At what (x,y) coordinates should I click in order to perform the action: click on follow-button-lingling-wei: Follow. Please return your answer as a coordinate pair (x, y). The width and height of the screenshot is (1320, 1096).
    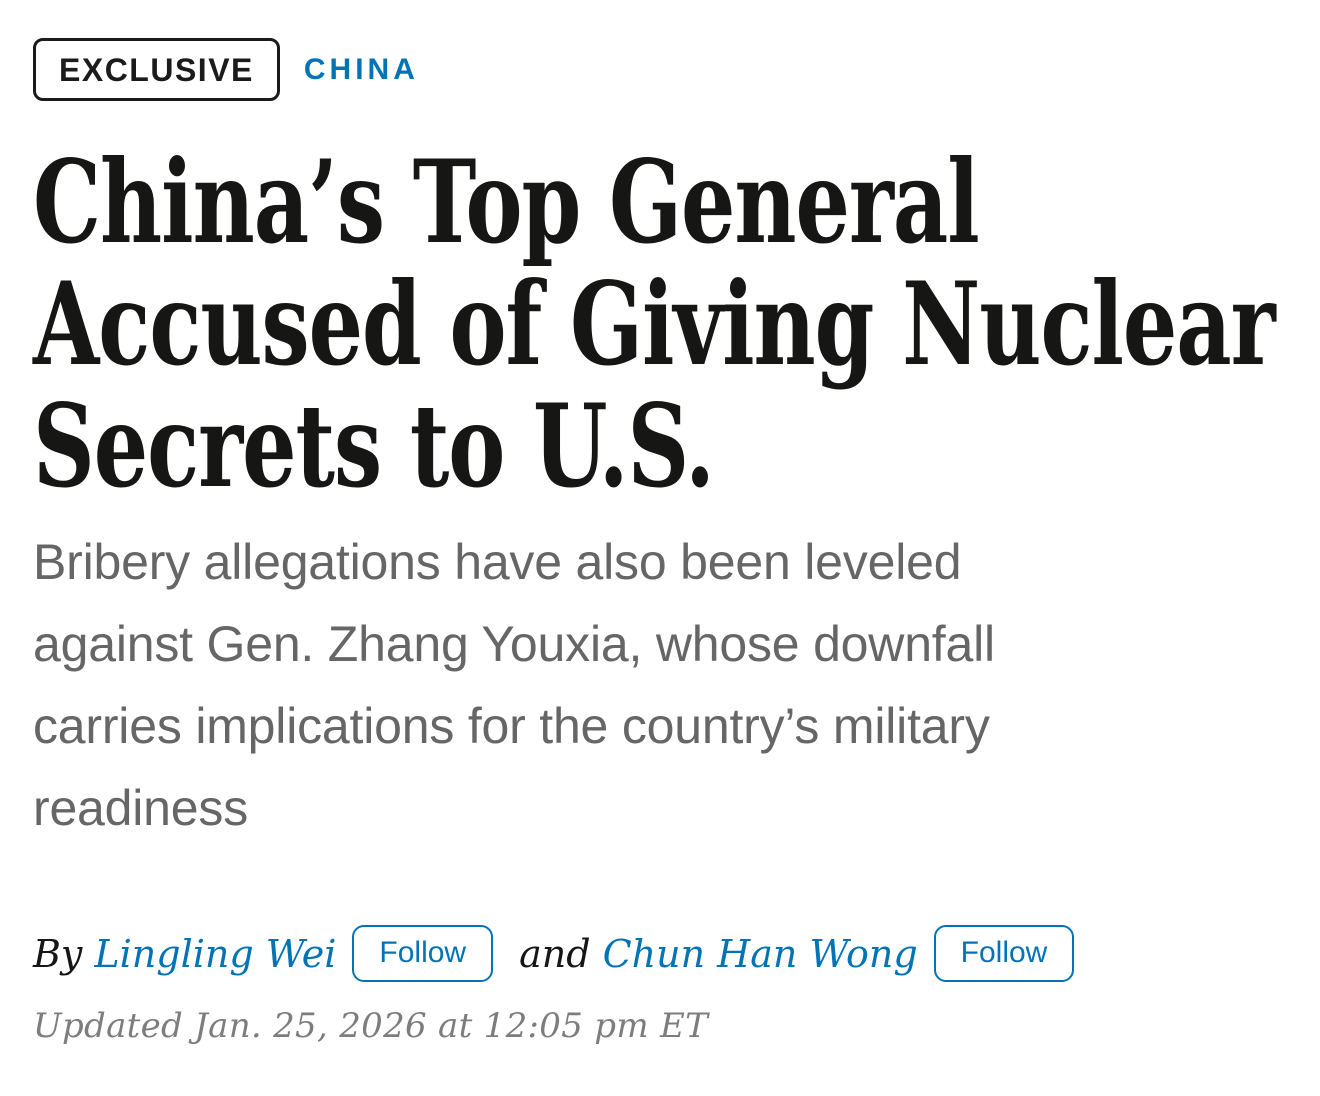
    Looking at the image, I should click on (423, 953).